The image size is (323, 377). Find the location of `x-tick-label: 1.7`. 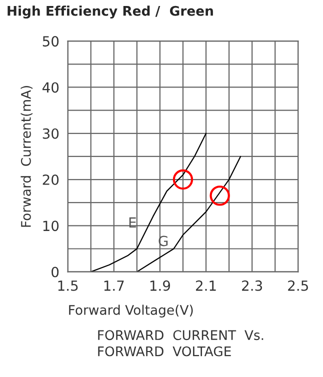

x-tick-label: 1.7 is located at coordinates (114, 285).